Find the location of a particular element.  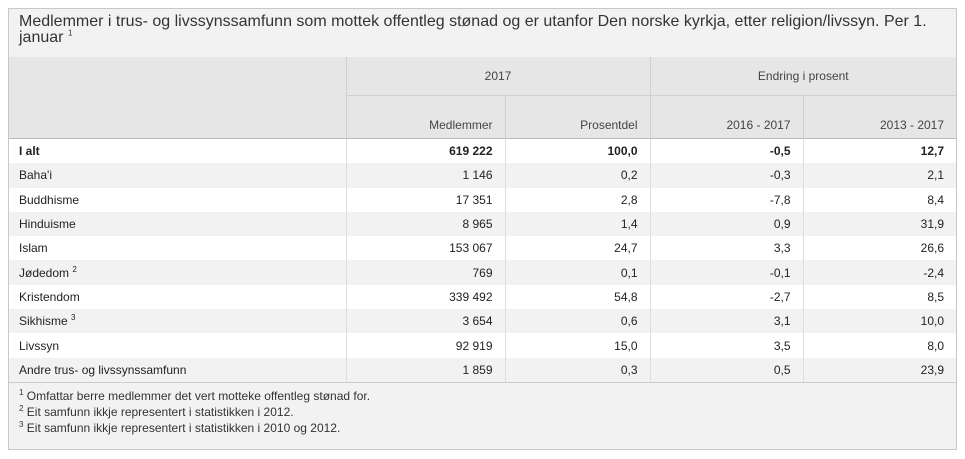

row-label: Andre trus- og livssynssamfunn is located at coordinates (177, 369).